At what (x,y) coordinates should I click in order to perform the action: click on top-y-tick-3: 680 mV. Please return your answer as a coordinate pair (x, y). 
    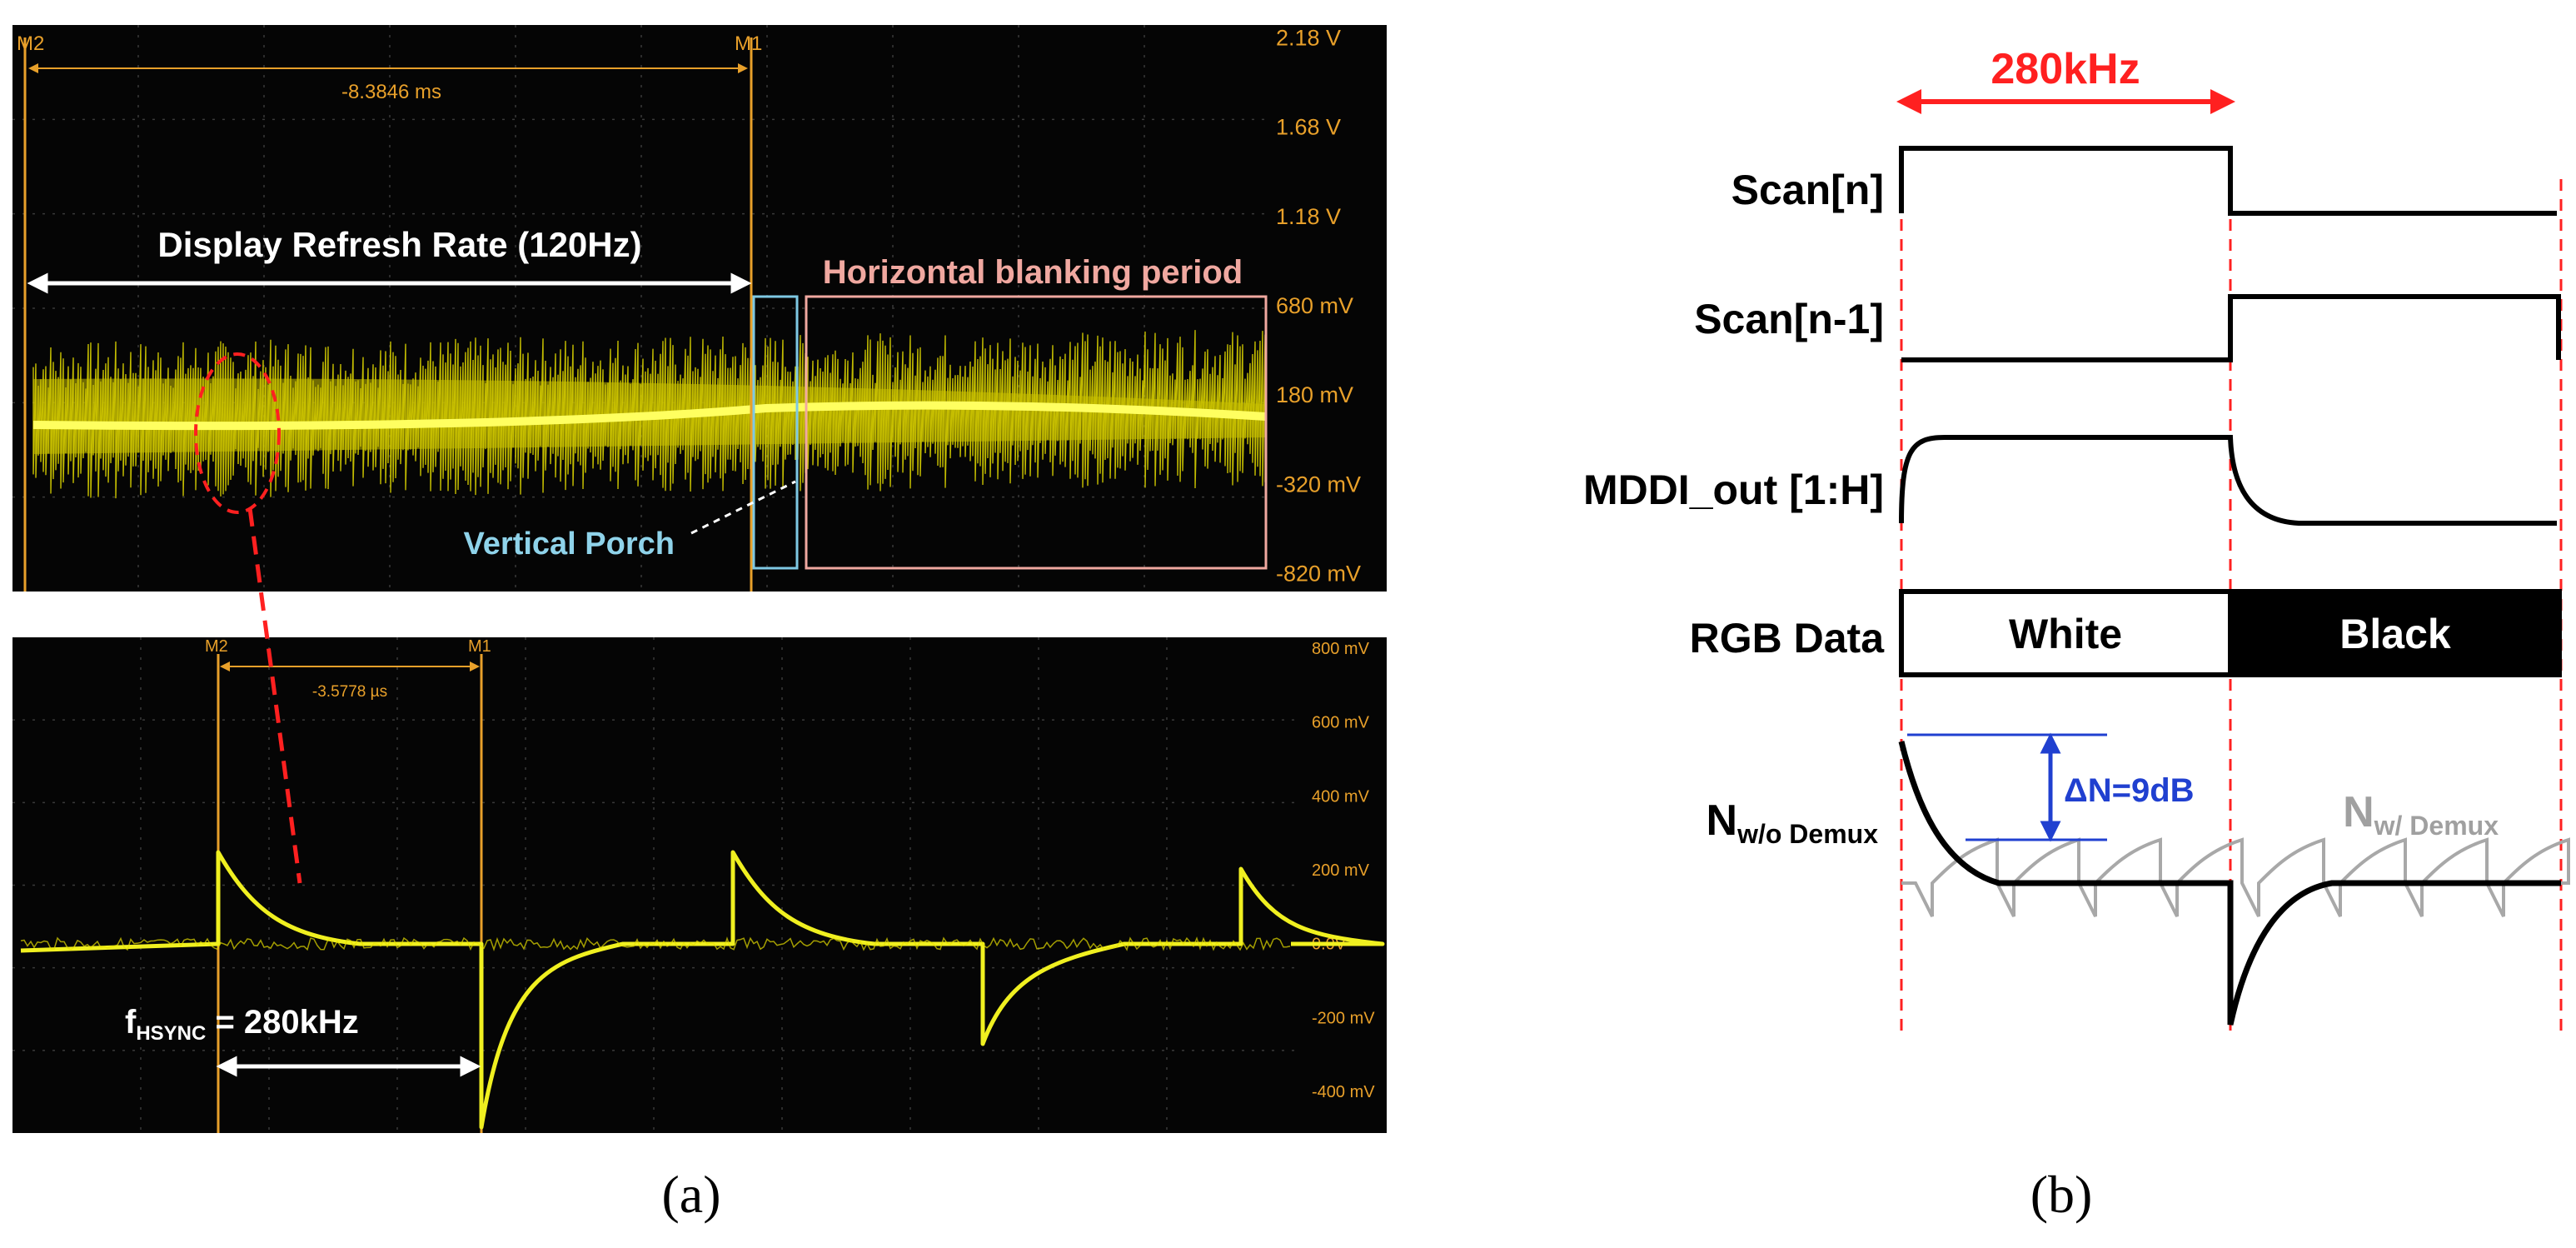
    Looking at the image, I should click on (1314, 305).